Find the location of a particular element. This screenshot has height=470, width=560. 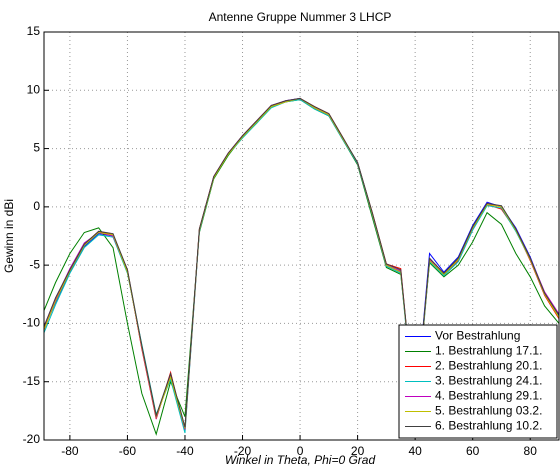

y-tick-label: 5 is located at coordinates (36, 148).